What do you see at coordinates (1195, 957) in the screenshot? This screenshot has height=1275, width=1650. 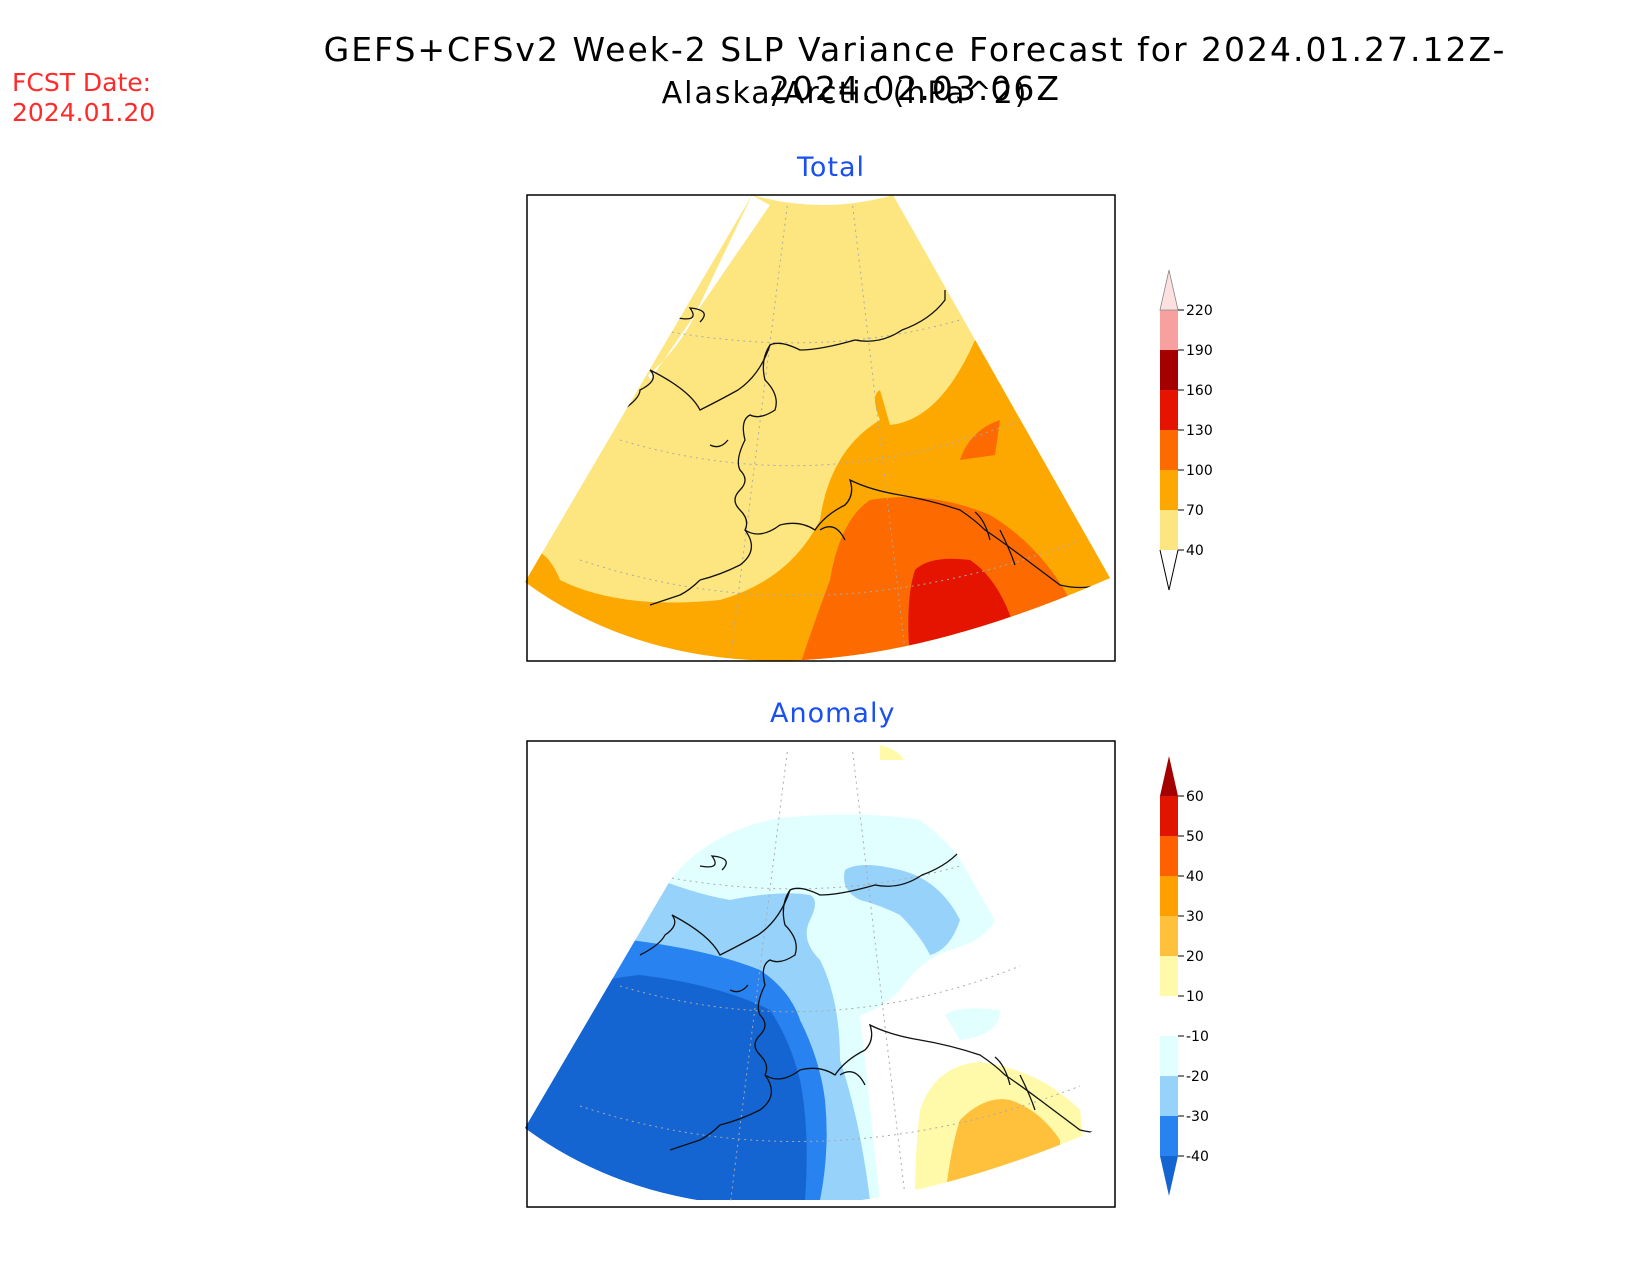 I see `anom-cb-label: 20` at bounding box center [1195, 957].